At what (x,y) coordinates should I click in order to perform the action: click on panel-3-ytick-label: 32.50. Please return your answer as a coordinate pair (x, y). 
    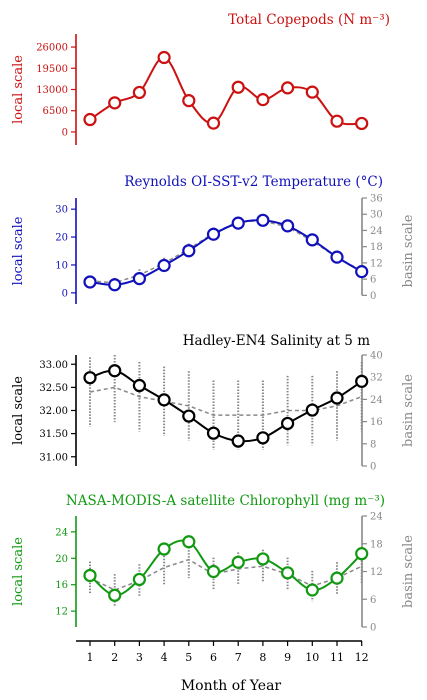
    Looking at the image, I should click on (53, 388).